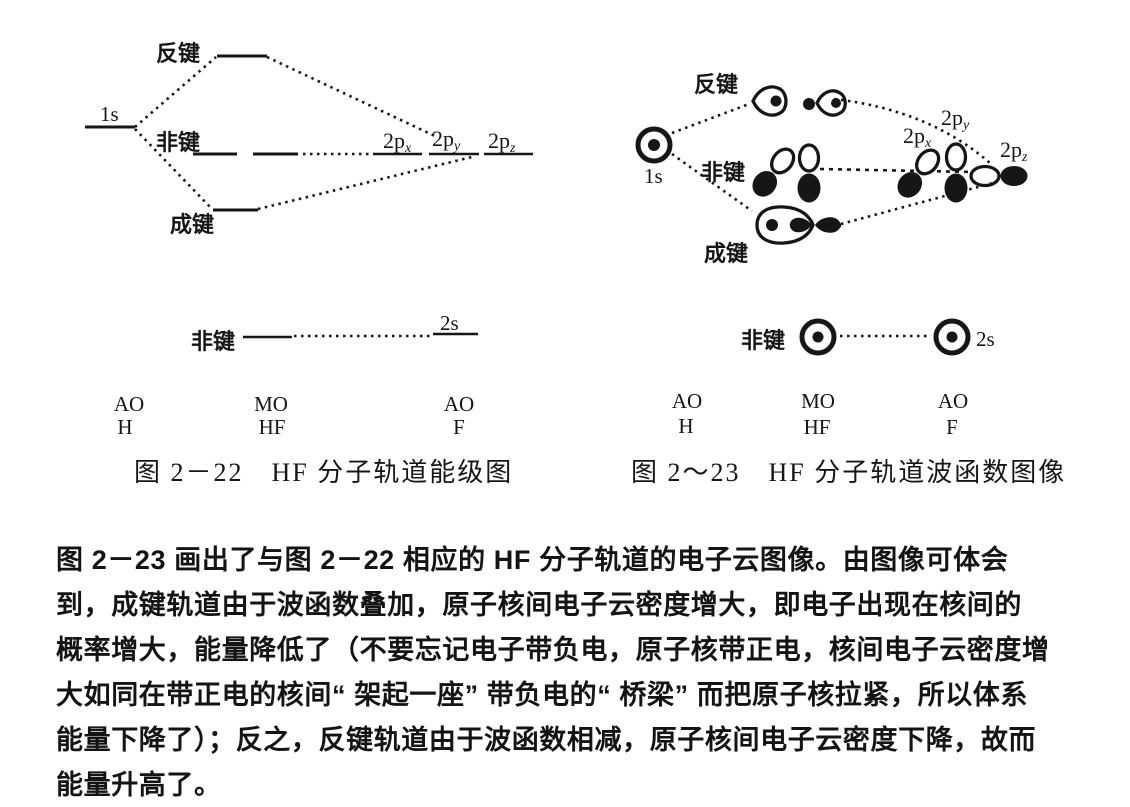 The image size is (1130, 807). Describe the element at coordinates (323, 472) in the screenshot. I see `figure-2-22-caption: 图 2－22 HF 分子轨道能级图` at that location.